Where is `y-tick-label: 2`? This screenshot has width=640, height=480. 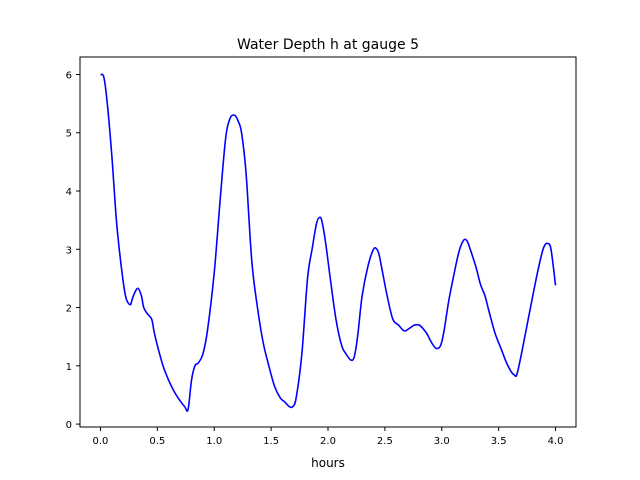
y-tick-label: 2 is located at coordinates (69, 309).